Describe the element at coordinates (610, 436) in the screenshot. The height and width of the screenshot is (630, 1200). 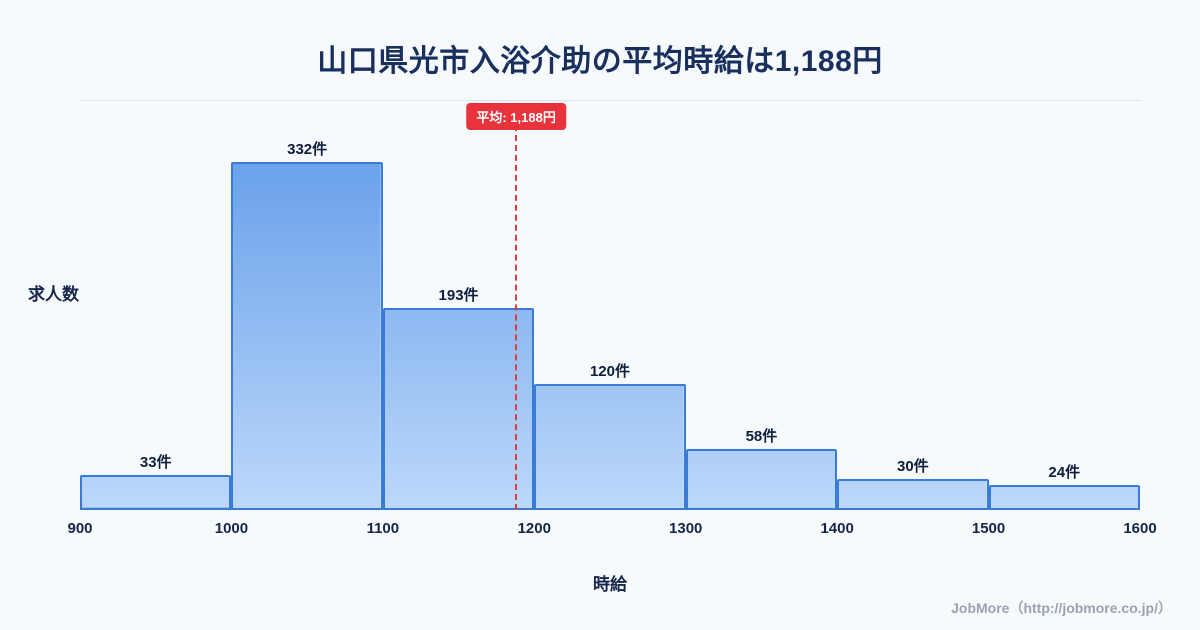
I see `histogram-bar: 120件` at that location.